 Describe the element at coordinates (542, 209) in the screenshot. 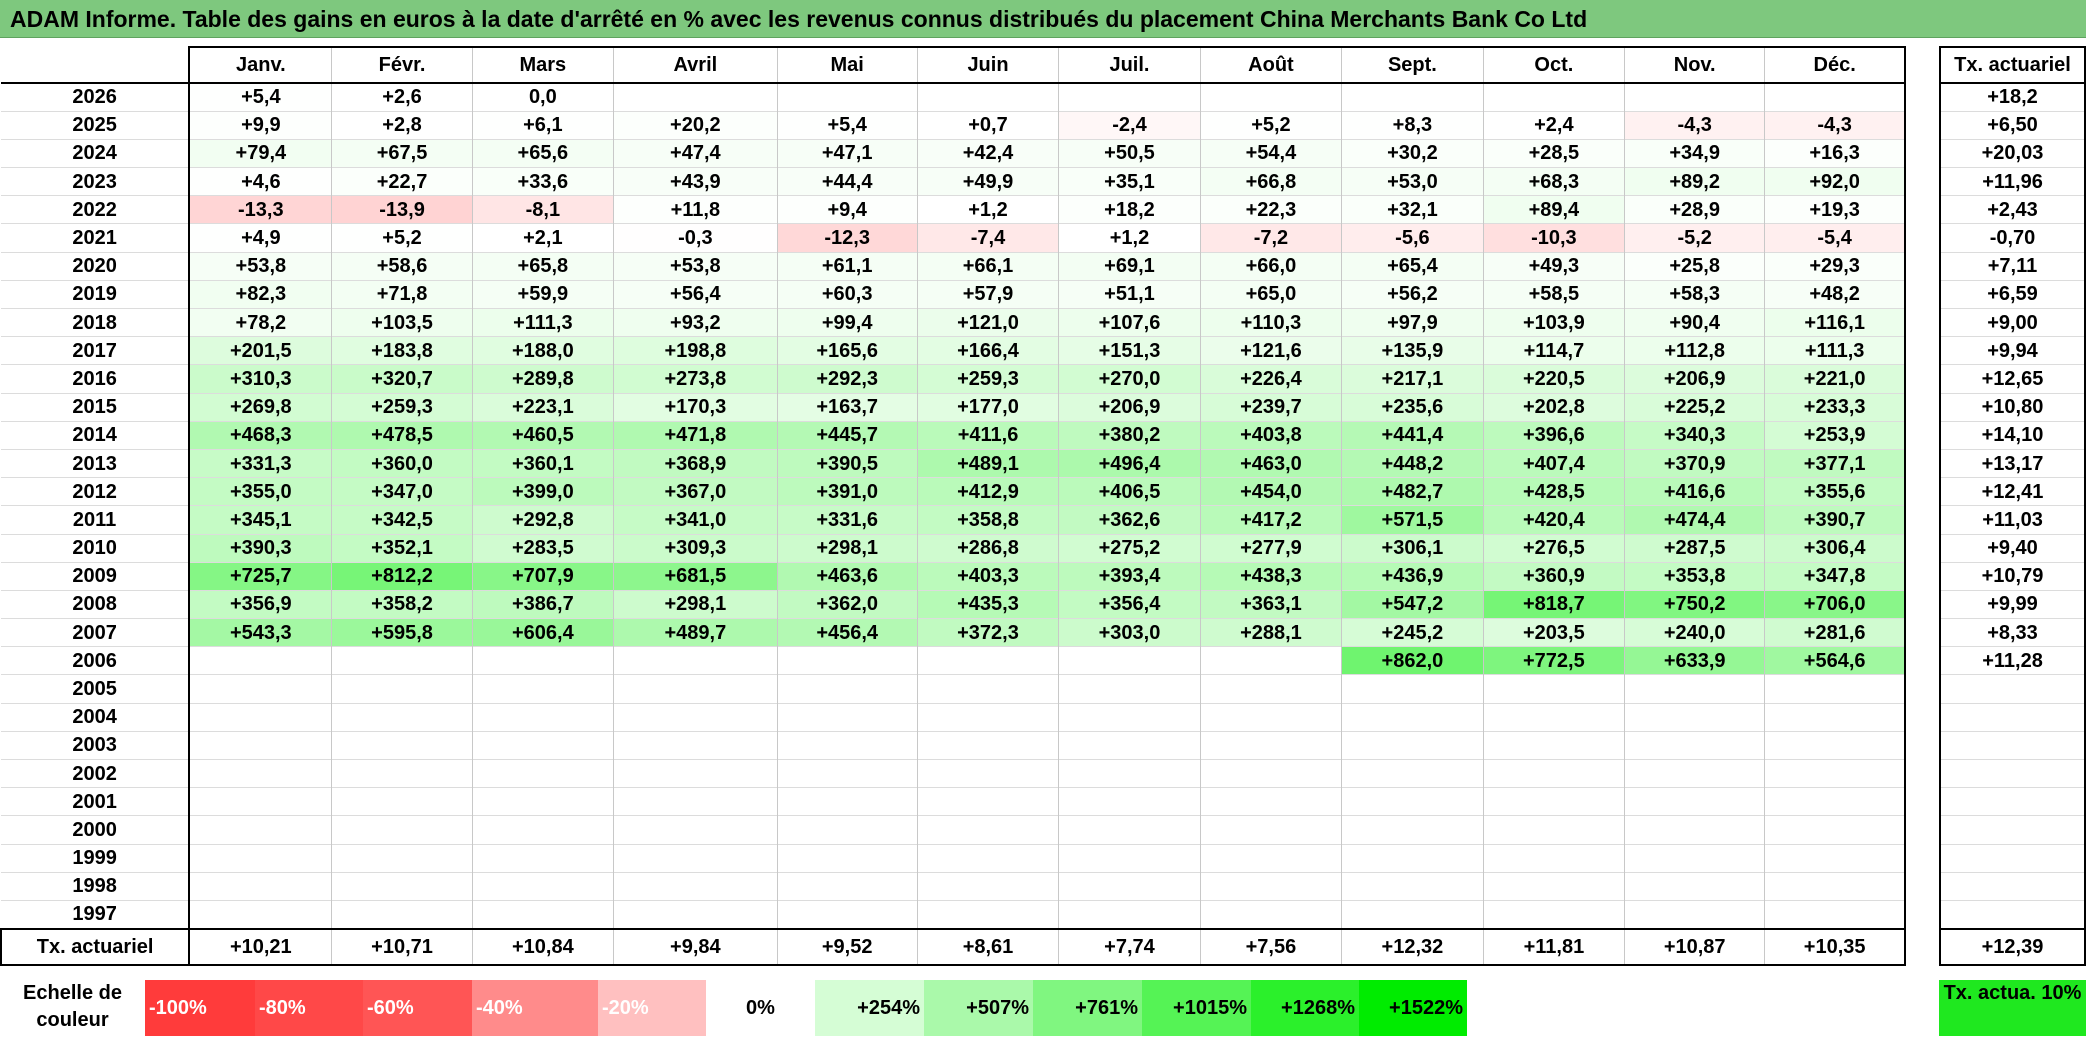

I see `gain-cell: -8,1` at that location.